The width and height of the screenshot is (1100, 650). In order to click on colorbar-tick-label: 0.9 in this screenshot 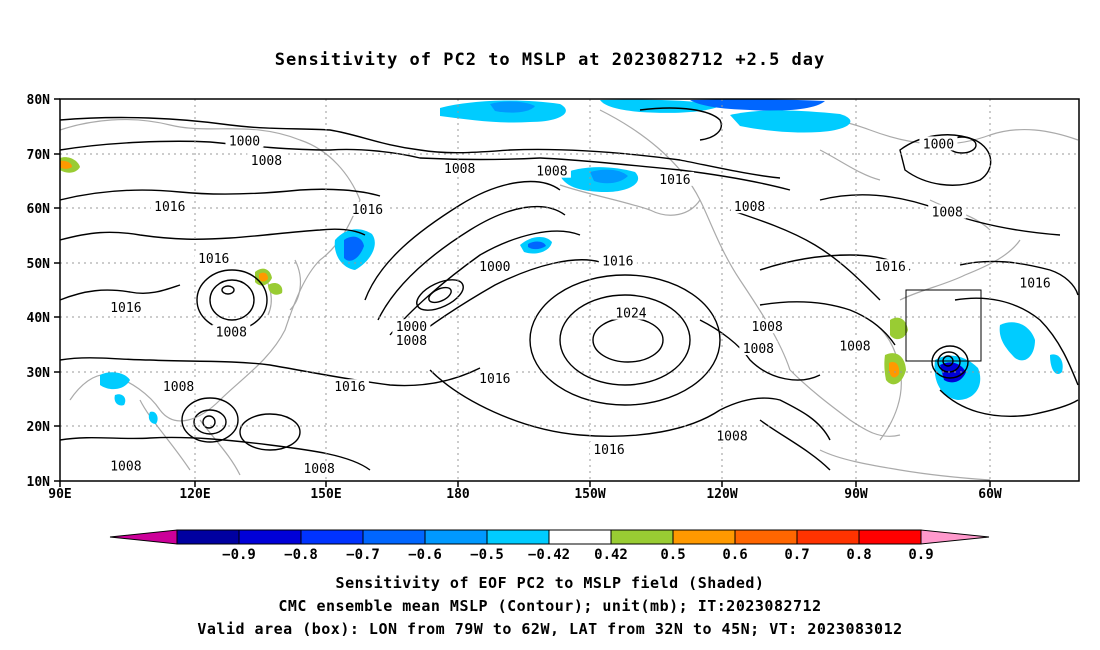, I will do `click(920, 555)`.